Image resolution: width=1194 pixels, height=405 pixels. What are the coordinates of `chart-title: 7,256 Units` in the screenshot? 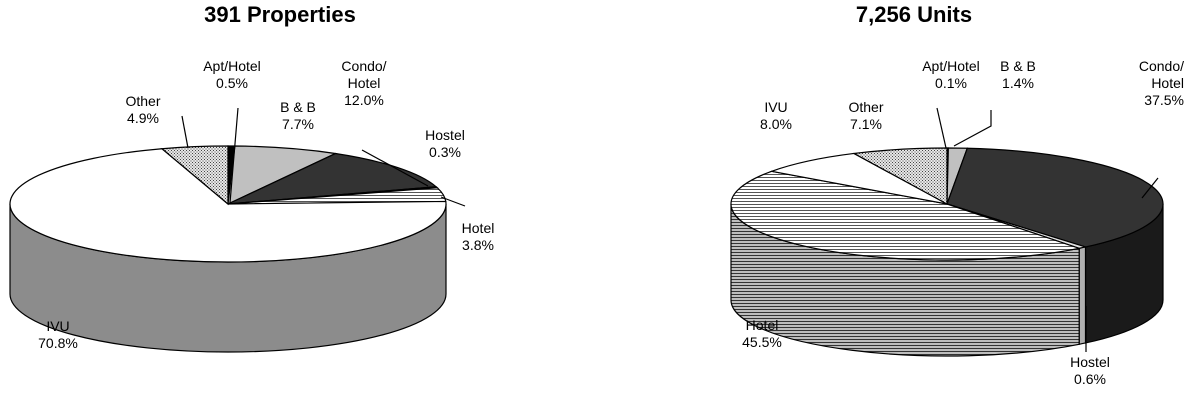 It's located at (914, 14).